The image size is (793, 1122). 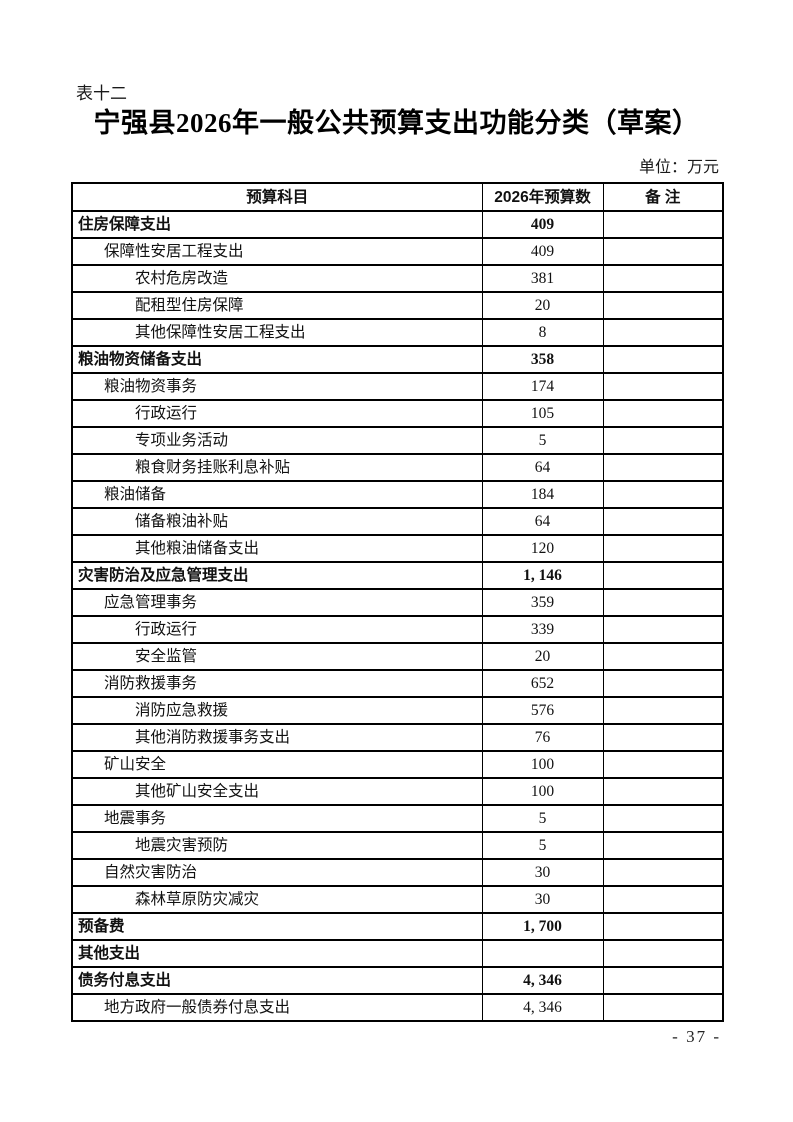 What do you see at coordinates (277, 953) in the screenshot?
I see `subject-cell: 其他支出` at bounding box center [277, 953].